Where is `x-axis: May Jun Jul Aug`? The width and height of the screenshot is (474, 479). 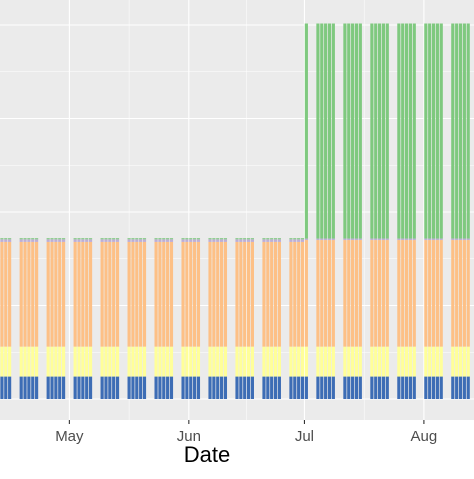
x-axis: May Jun Jul Aug is located at coordinates (246, 432).